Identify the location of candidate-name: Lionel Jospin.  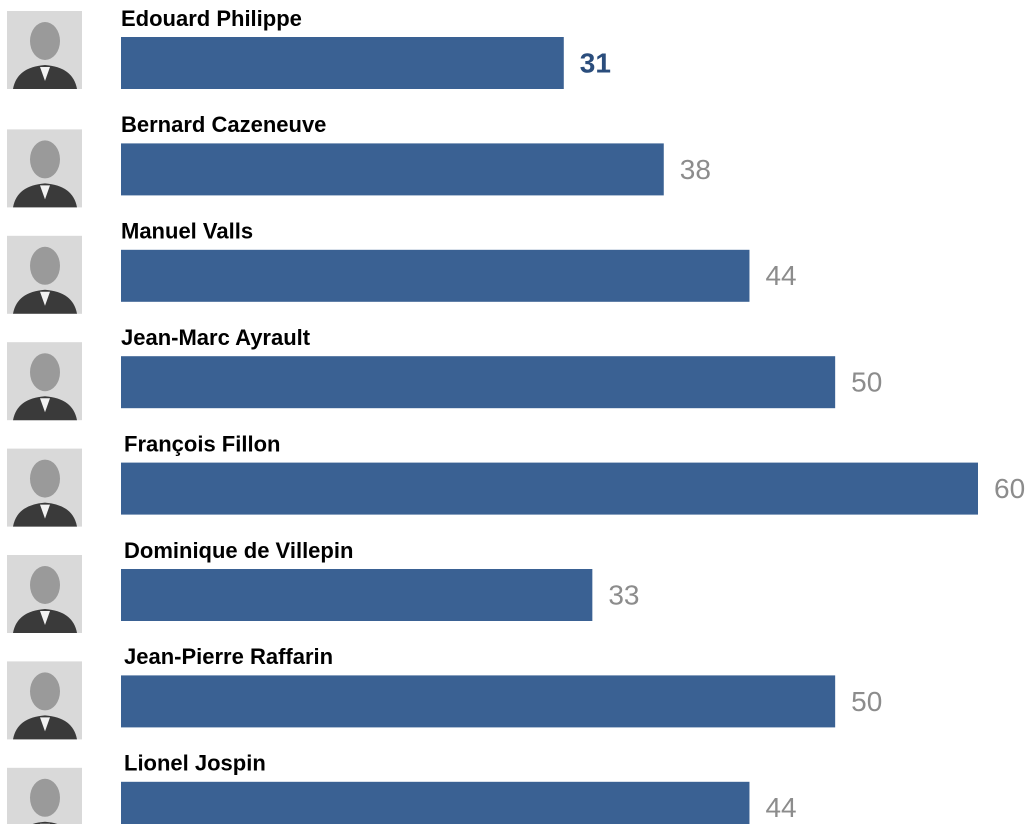
(195, 763).